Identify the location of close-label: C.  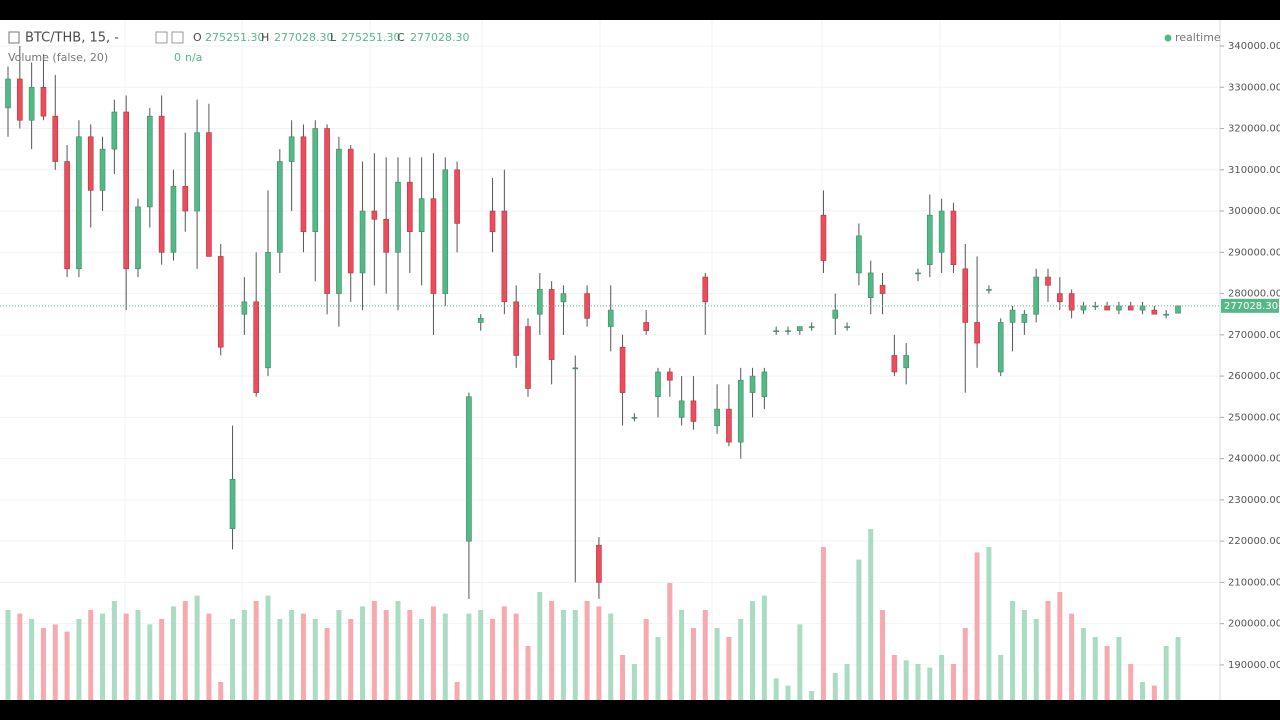
(401, 37).